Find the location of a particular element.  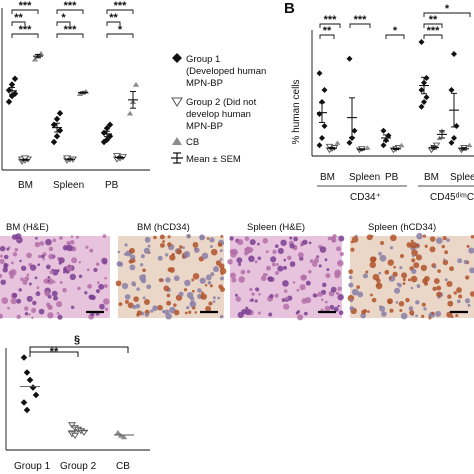

panel-b-tick-spleen2: Splee is located at coordinates (462, 177).